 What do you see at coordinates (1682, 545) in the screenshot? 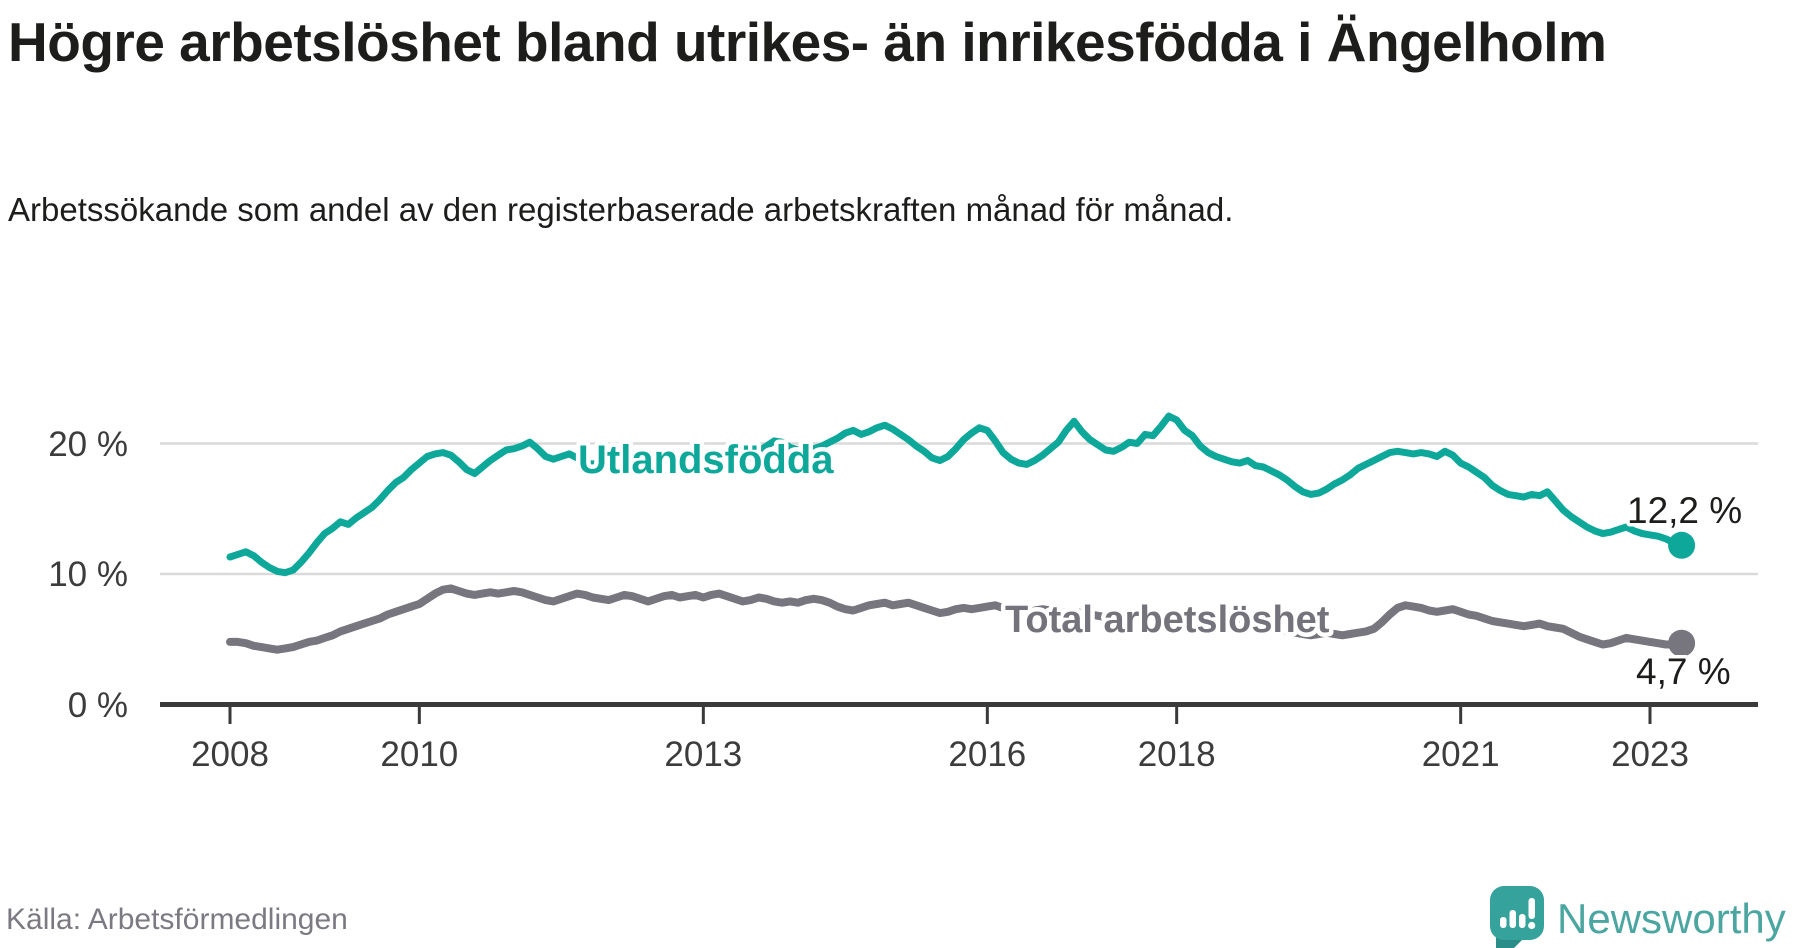
I see `foreign-born-end-dot` at bounding box center [1682, 545].